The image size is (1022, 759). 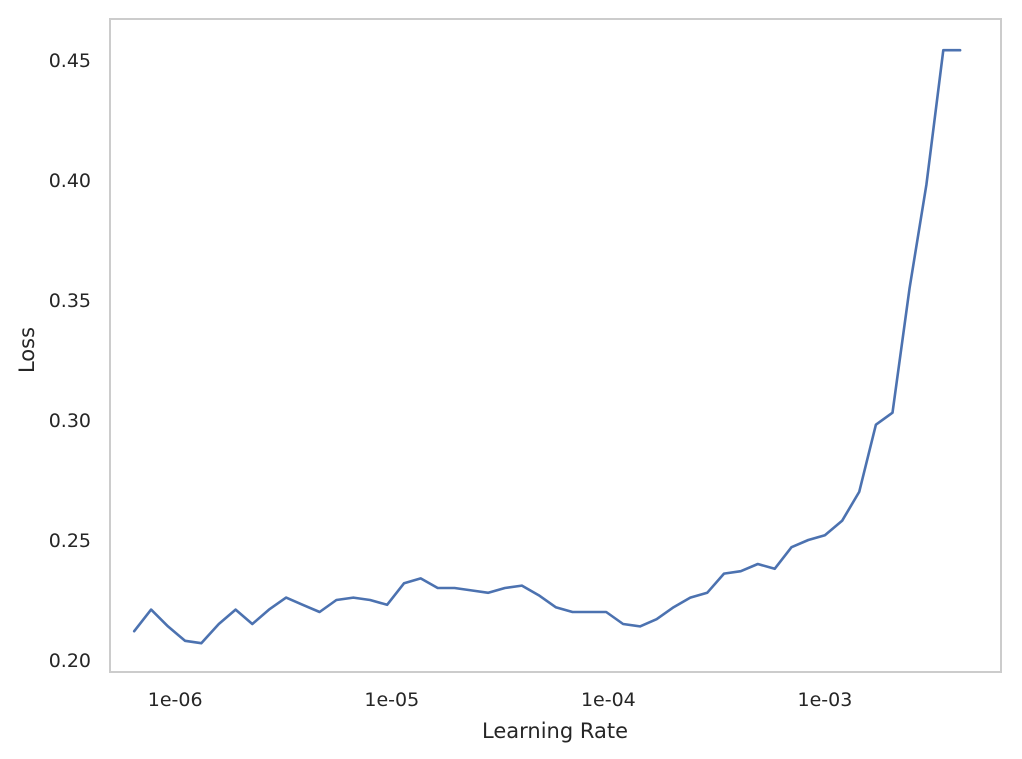 I want to click on x-tick-label: 1e-03, so click(x=825, y=700).